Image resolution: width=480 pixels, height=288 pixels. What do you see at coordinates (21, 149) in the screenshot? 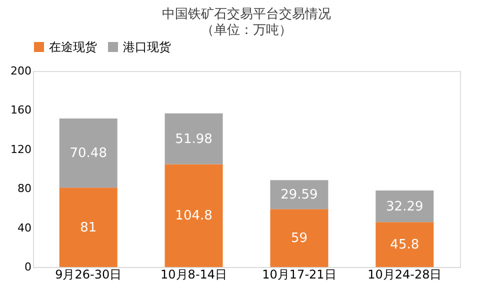
I see `y-tick-label: 120` at bounding box center [21, 149].